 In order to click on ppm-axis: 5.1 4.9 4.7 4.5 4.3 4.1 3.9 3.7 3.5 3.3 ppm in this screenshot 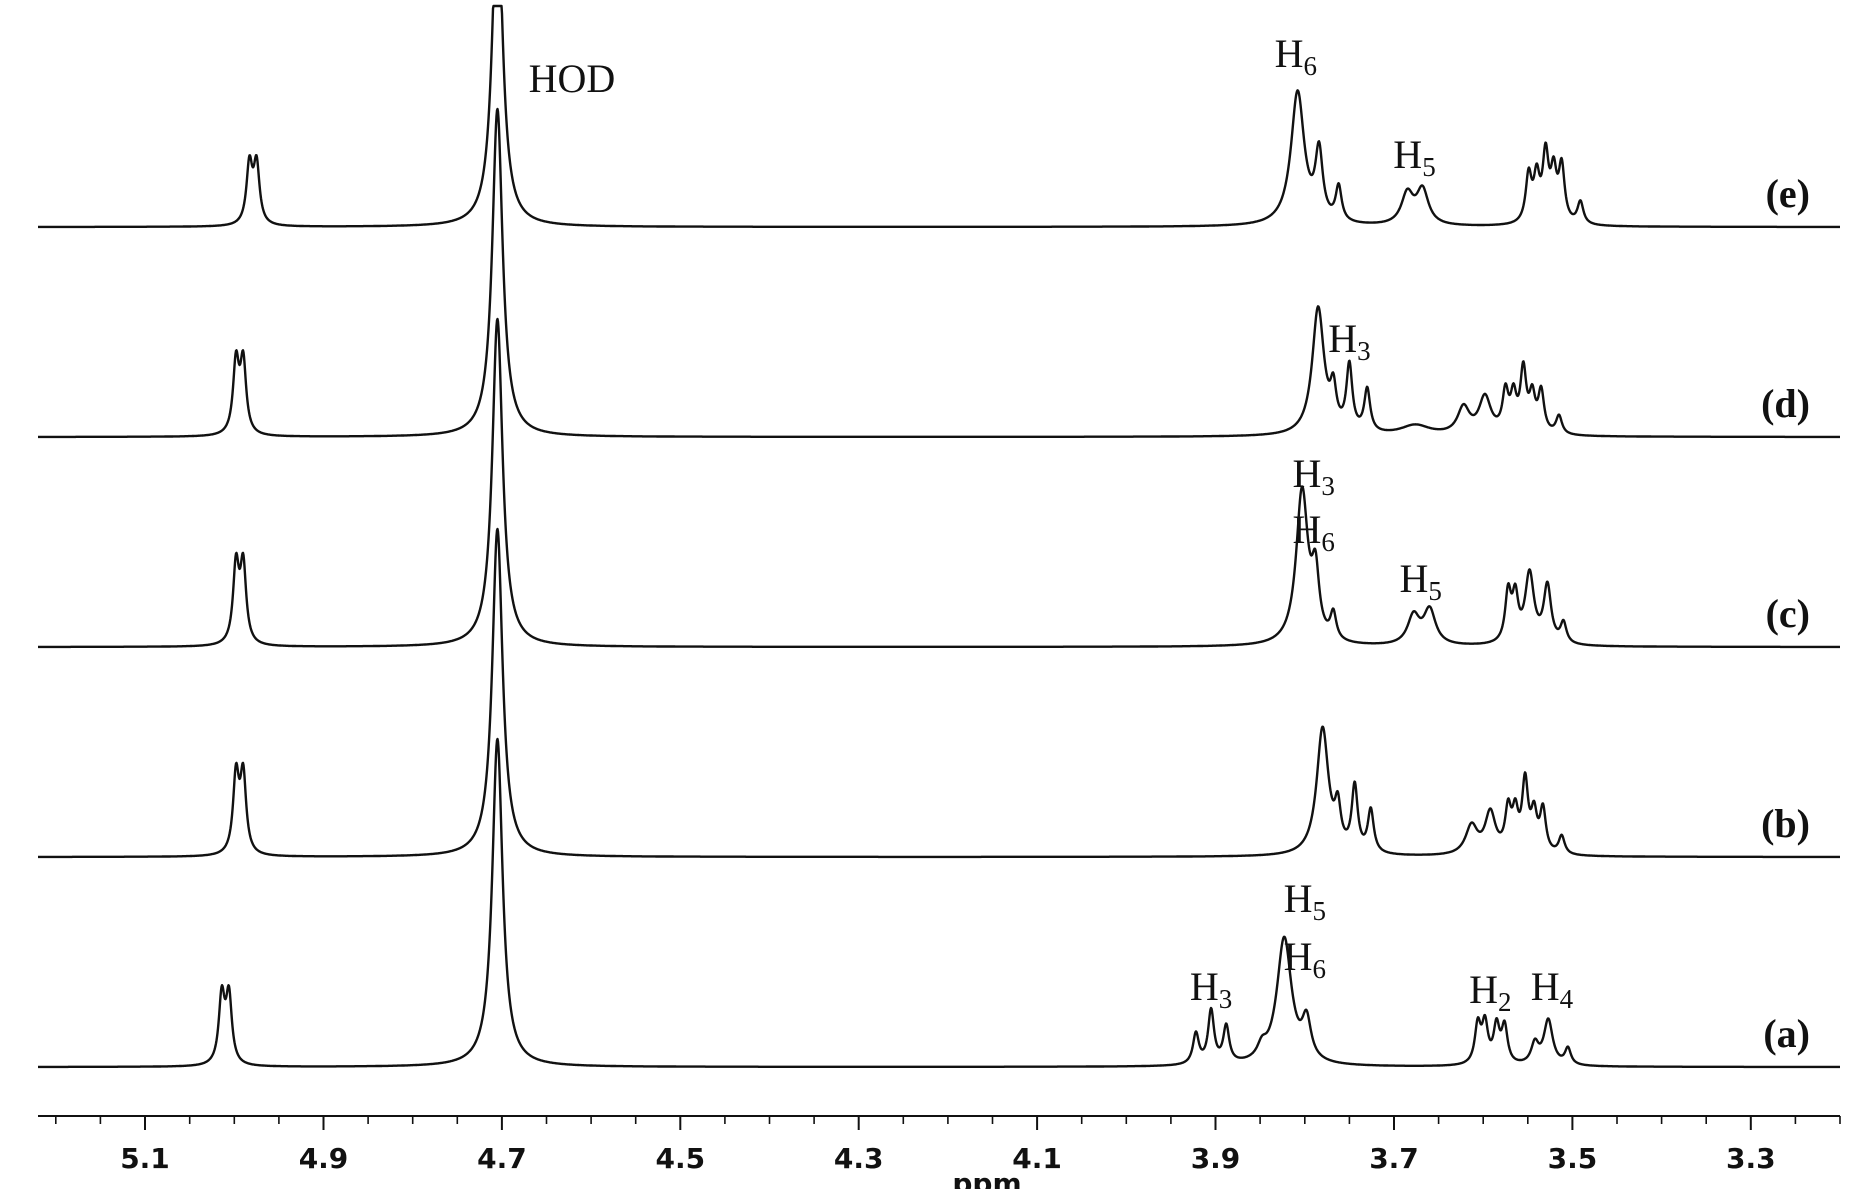, I will do `click(939, 1152)`.